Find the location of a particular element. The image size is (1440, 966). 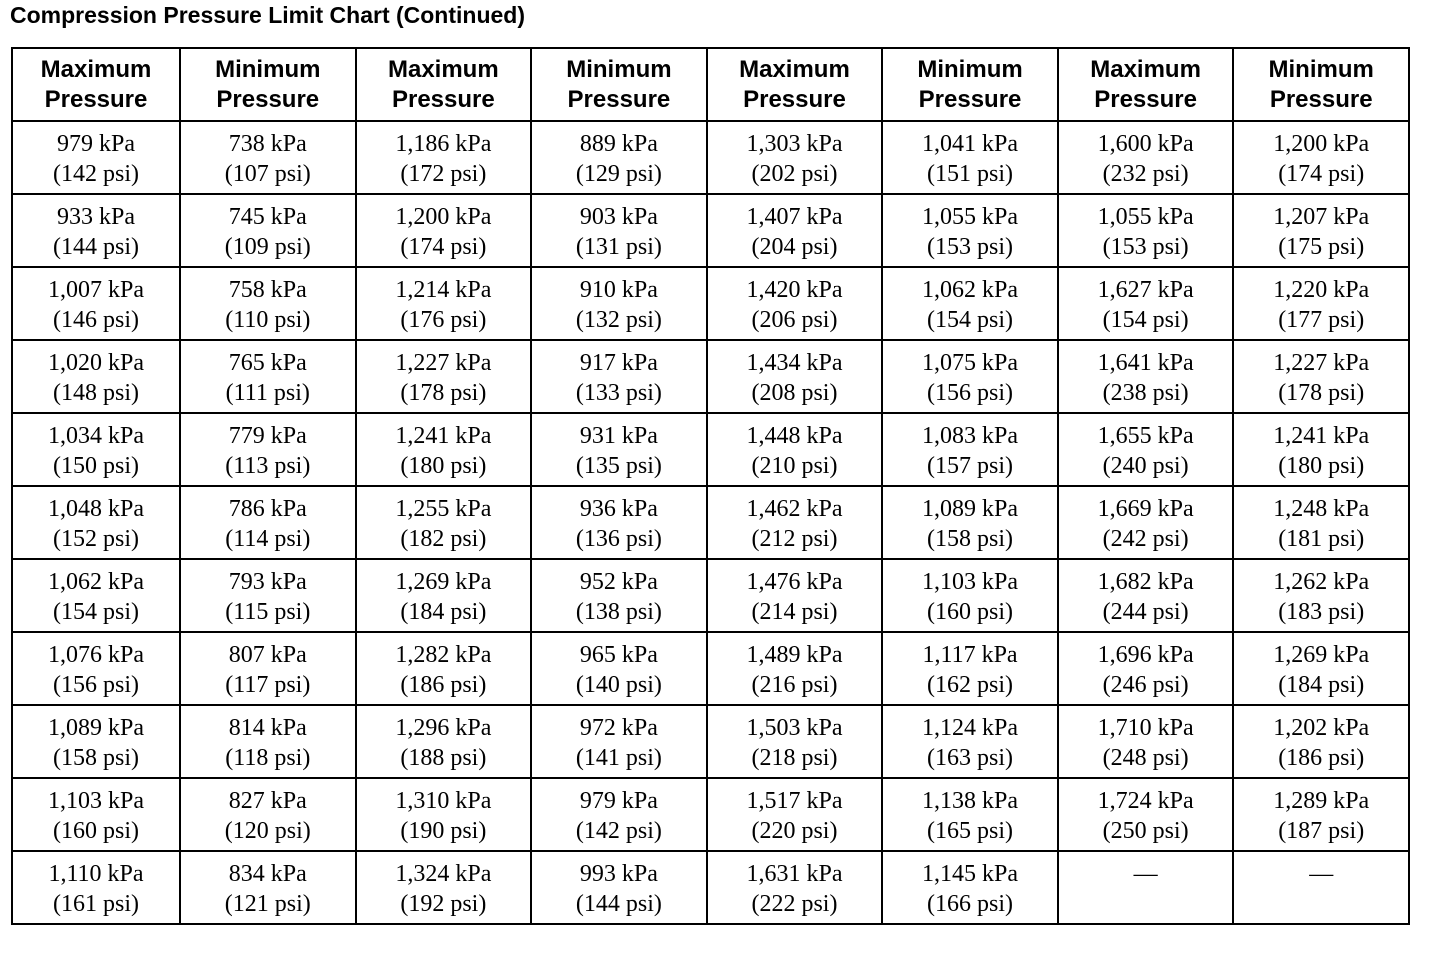

cell-line: 972 kPa is located at coordinates (618, 728).